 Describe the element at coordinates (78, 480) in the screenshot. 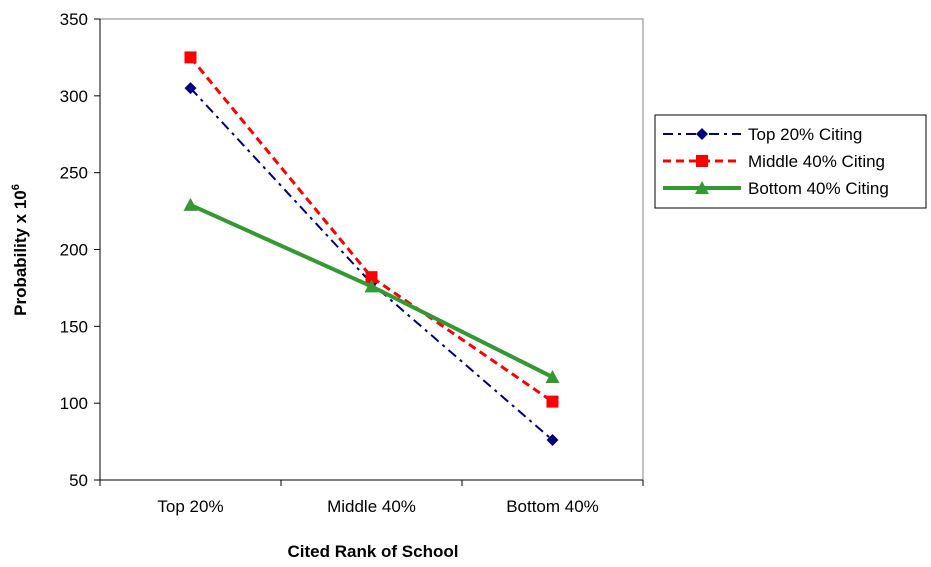

I see `y-tick-label: 50` at that location.